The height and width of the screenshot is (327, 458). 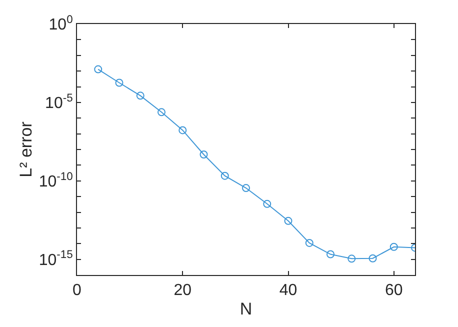 I want to click on y-axis-title: L² error, so click(x=26, y=149).